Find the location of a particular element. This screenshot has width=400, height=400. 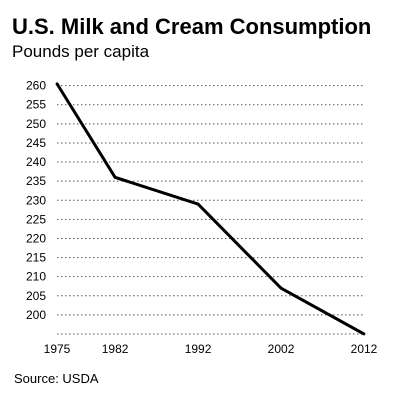

y-tick-label: 200 is located at coordinates (36, 315).